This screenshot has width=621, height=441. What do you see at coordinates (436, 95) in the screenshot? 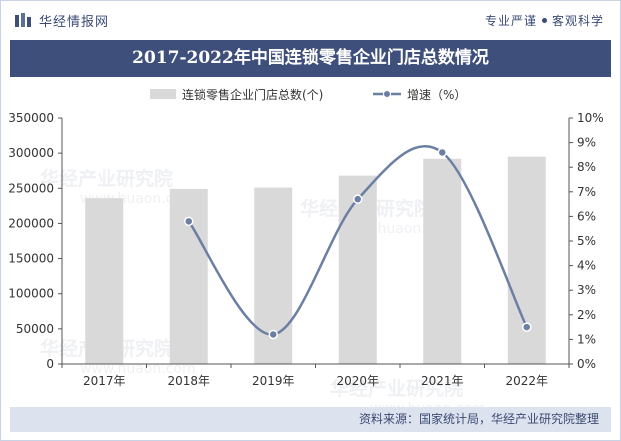
I see `legend-label-line: 增速（%）` at bounding box center [436, 95].